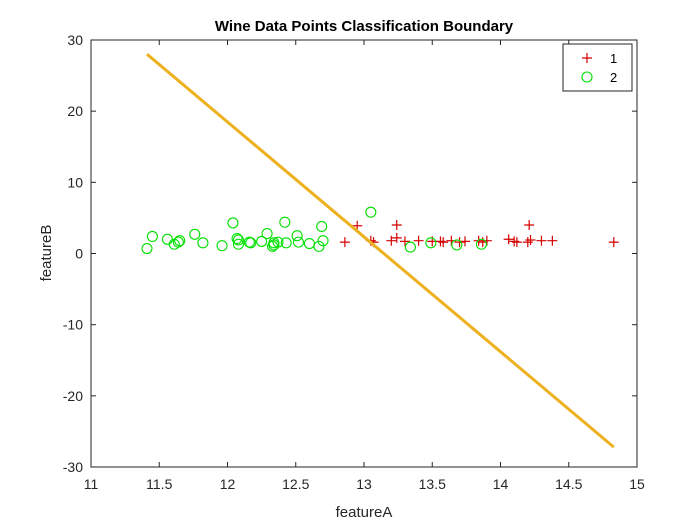  I want to click on y-axis-label: featureB, so click(46, 253).